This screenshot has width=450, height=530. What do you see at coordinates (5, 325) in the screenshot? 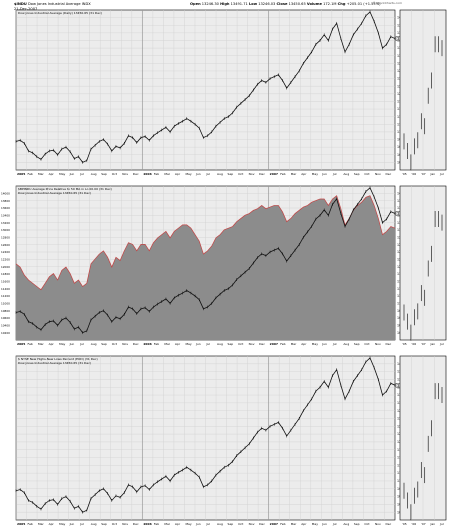
I see `middle-y-tick-left: 10400` at bounding box center [5, 325].